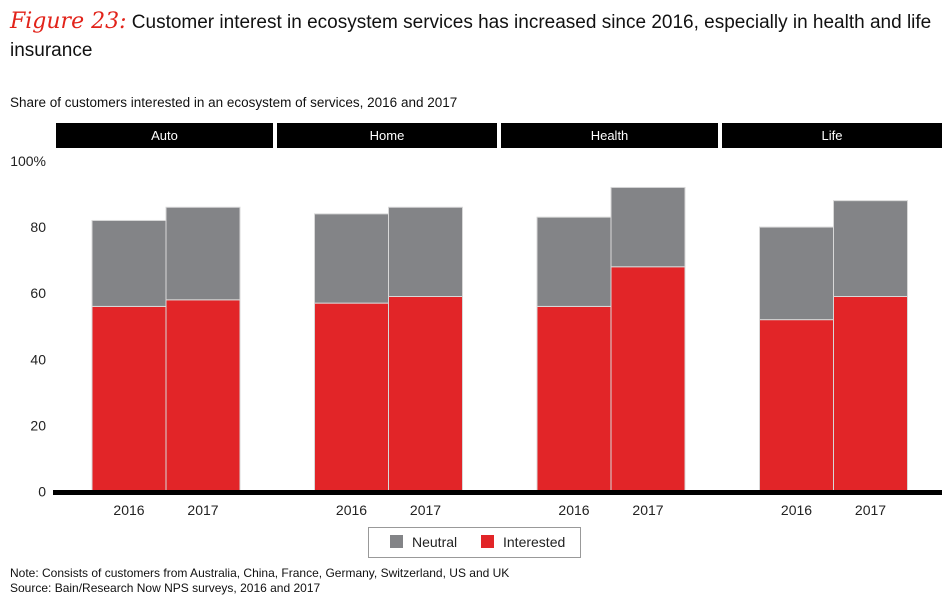 This screenshot has height=606, width=950. Describe the element at coordinates (129, 399) in the screenshot. I see `bar-interested-auto-2016` at that location.